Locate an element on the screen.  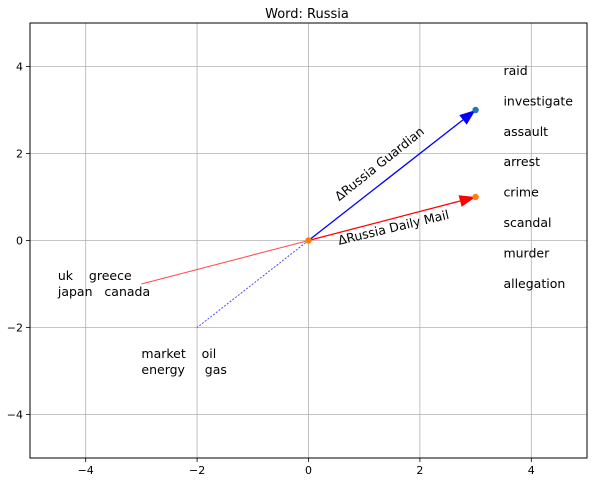
y-tick-label: 2 is located at coordinates (19, 154).